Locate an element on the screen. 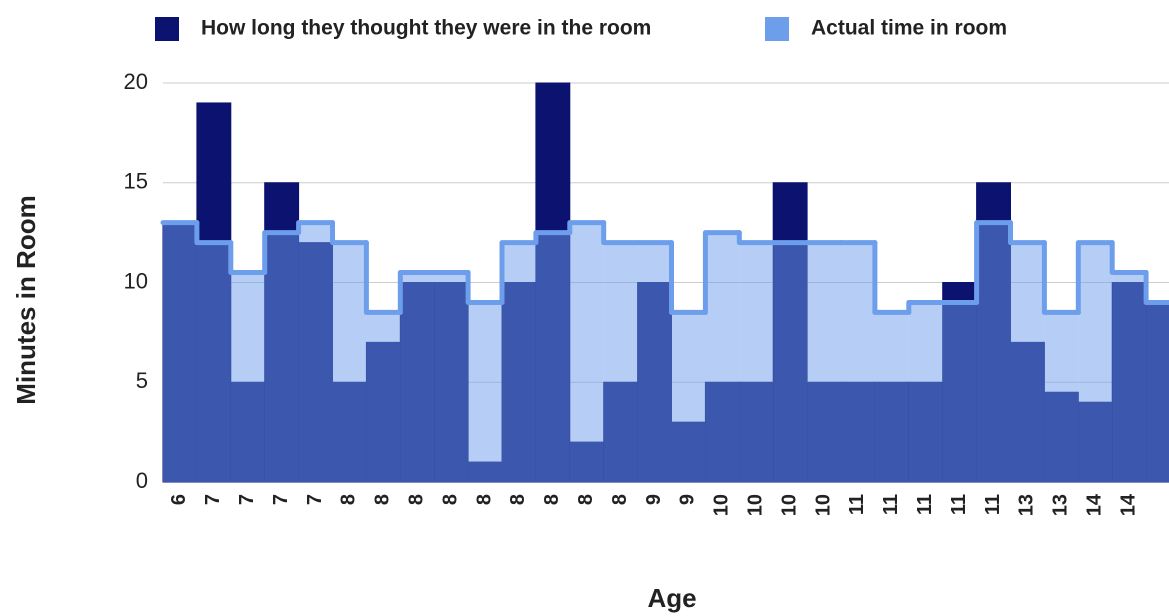 The image size is (1169, 616). y-tick-label: 20 is located at coordinates (136, 81).